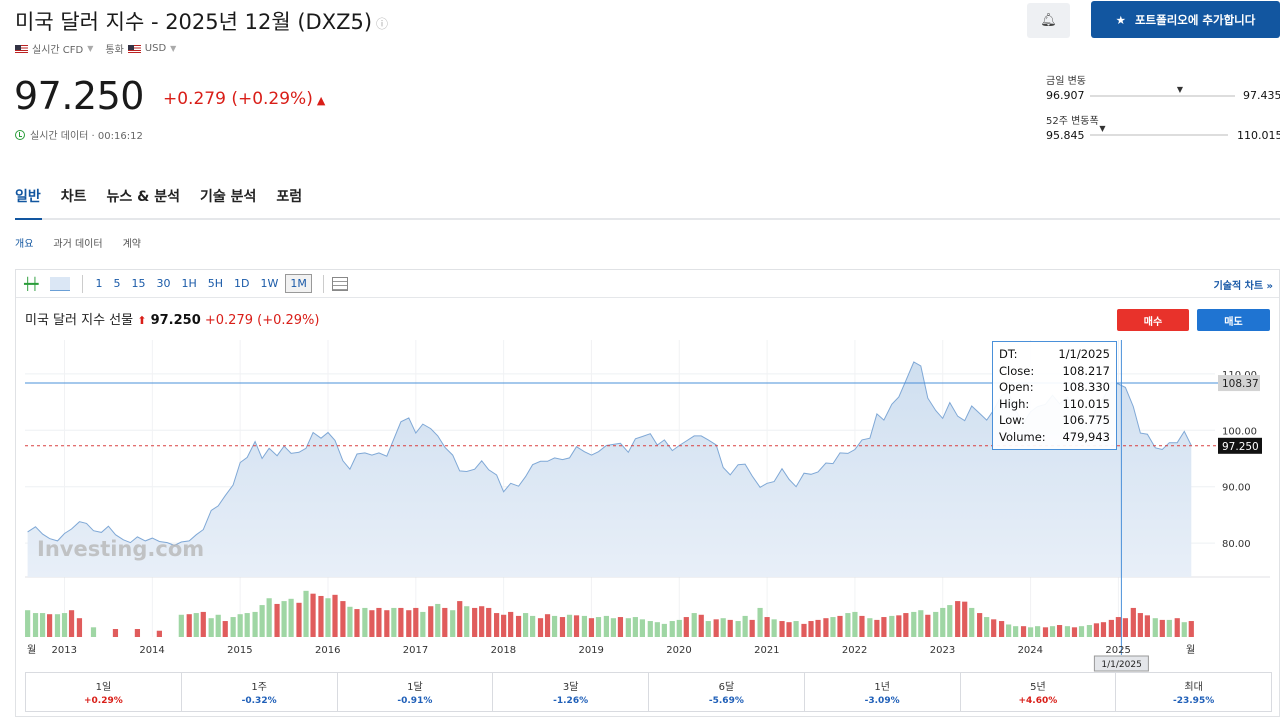  I want to click on x-tick-label: 2017, so click(415, 650).